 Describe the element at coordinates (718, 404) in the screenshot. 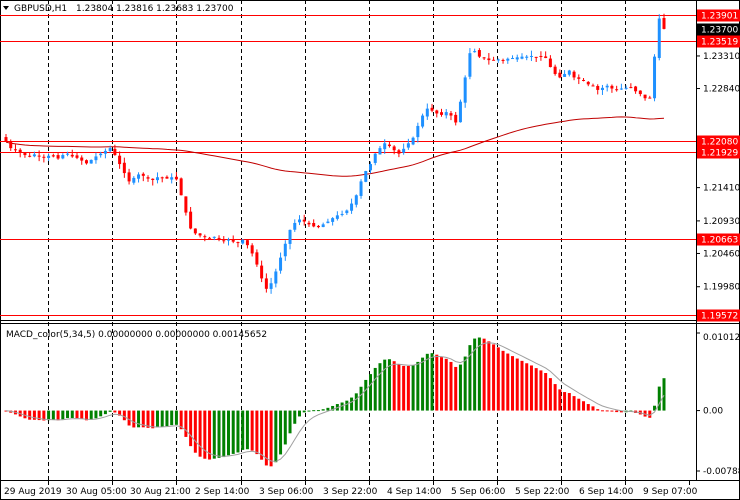

I see `macd-axis: 0.0101283 0.00 -0.007889` at that location.